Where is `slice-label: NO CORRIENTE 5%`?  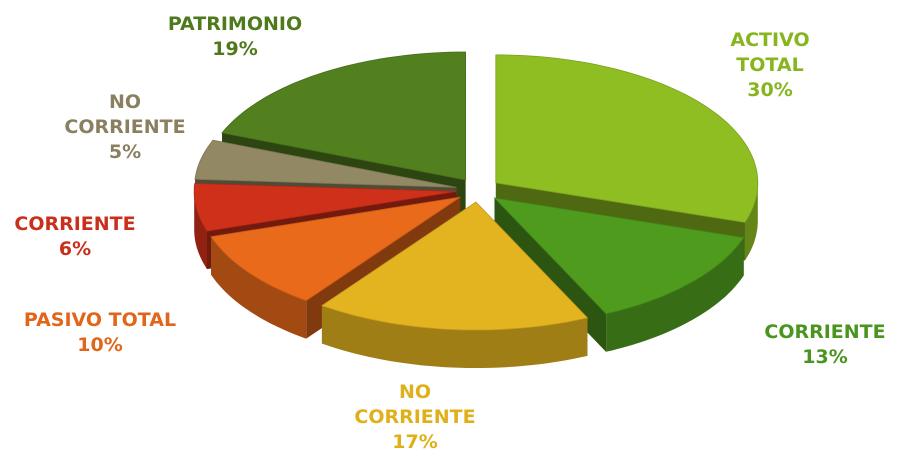 slice-label: NO CORRIENTE 5% is located at coordinates (125, 127).